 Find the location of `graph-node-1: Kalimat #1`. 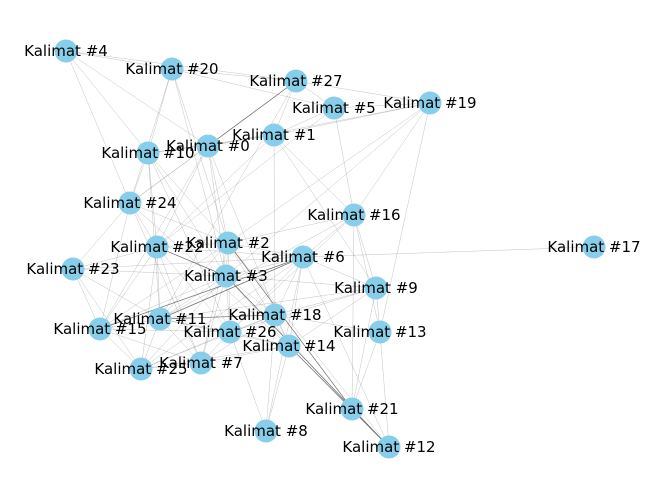

graph-node-1: Kalimat #1 is located at coordinates (274, 135).